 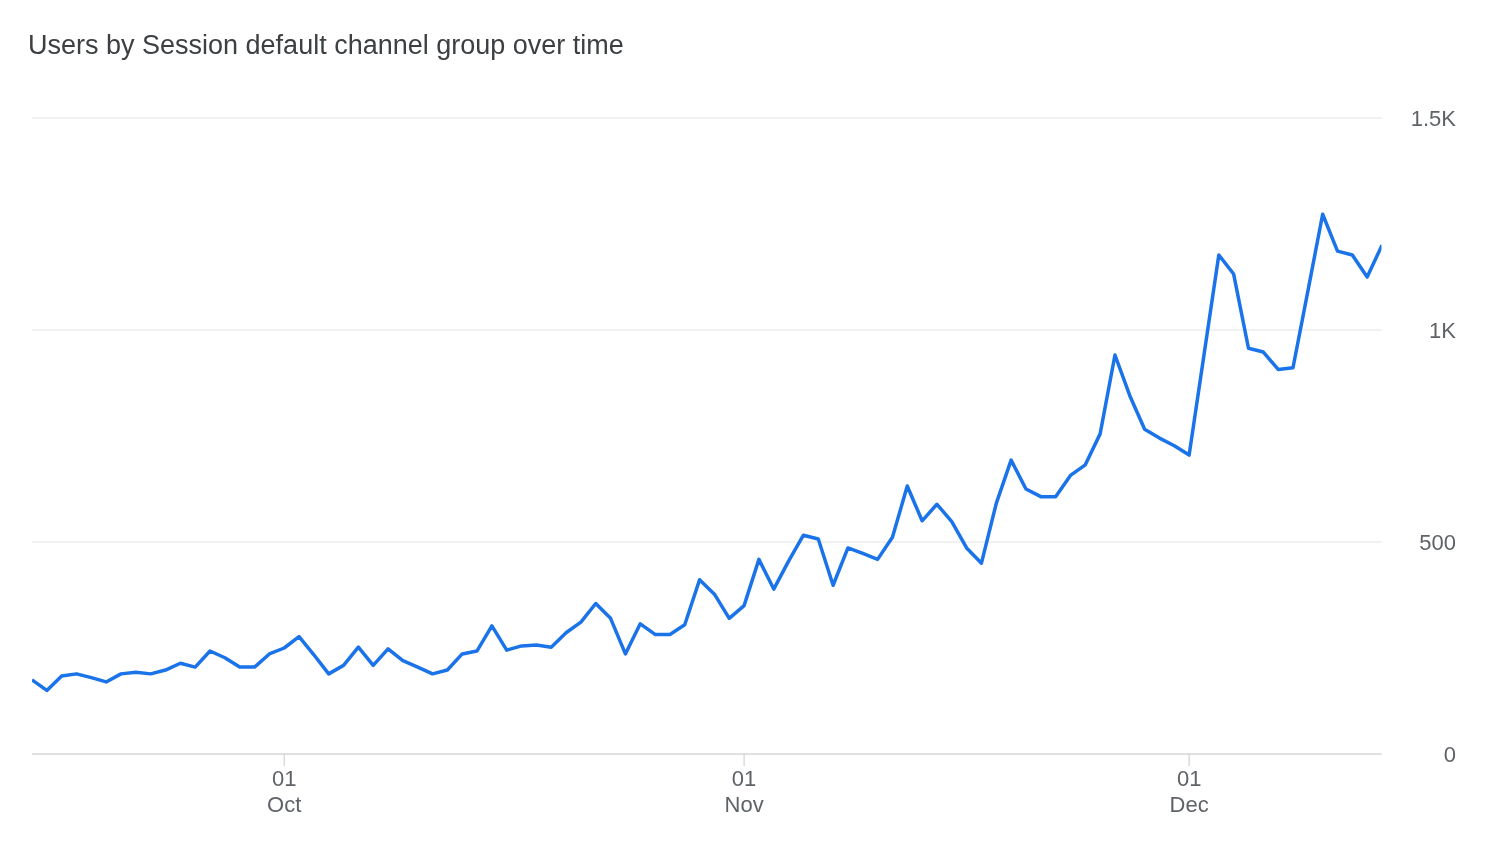 I want to click on x-tick-label: 01 Oct, so click(x=284, y=791).